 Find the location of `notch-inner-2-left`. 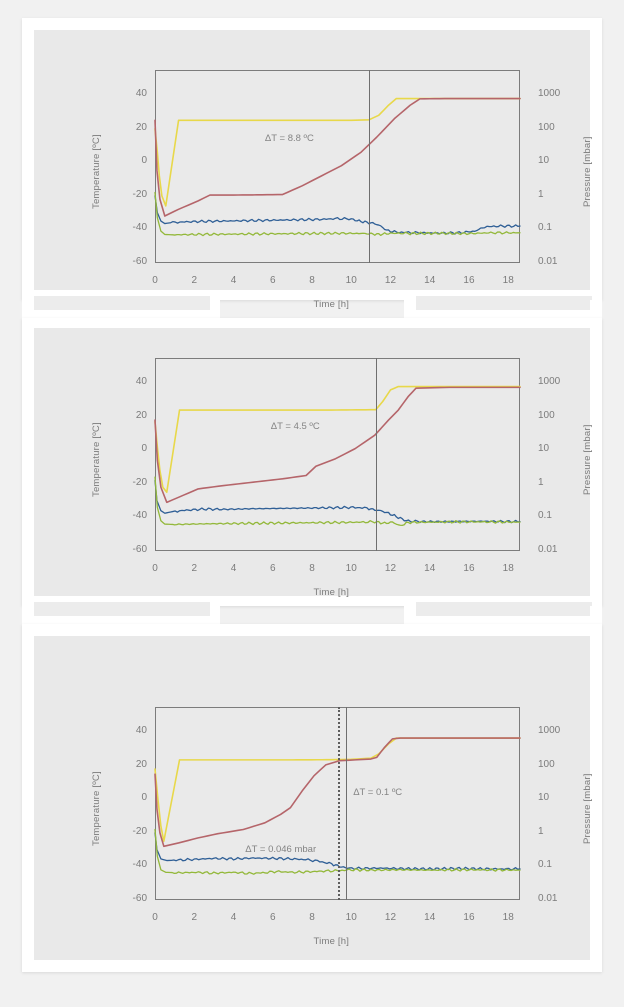

notch-inner-2-left is located at coordinates (122, 609).